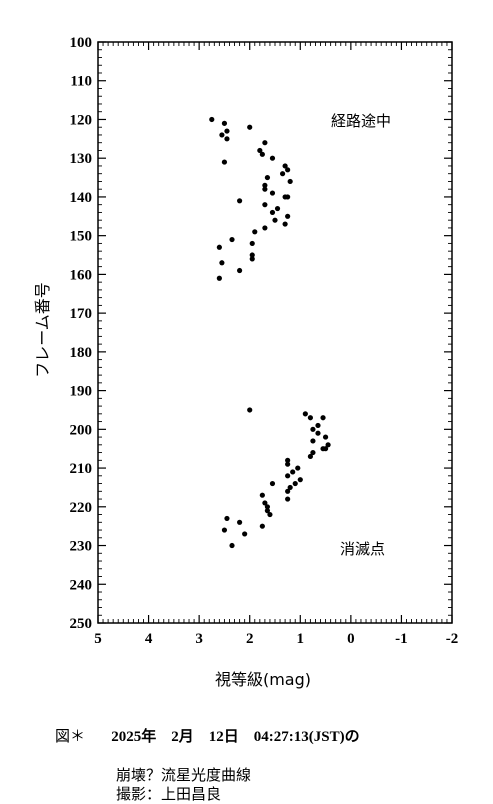 The height and width of the screenshot is (804, 493). Describe the element at coordinates (149, 639) in the screenshot. I see `x-tick-label: 4` at that location.